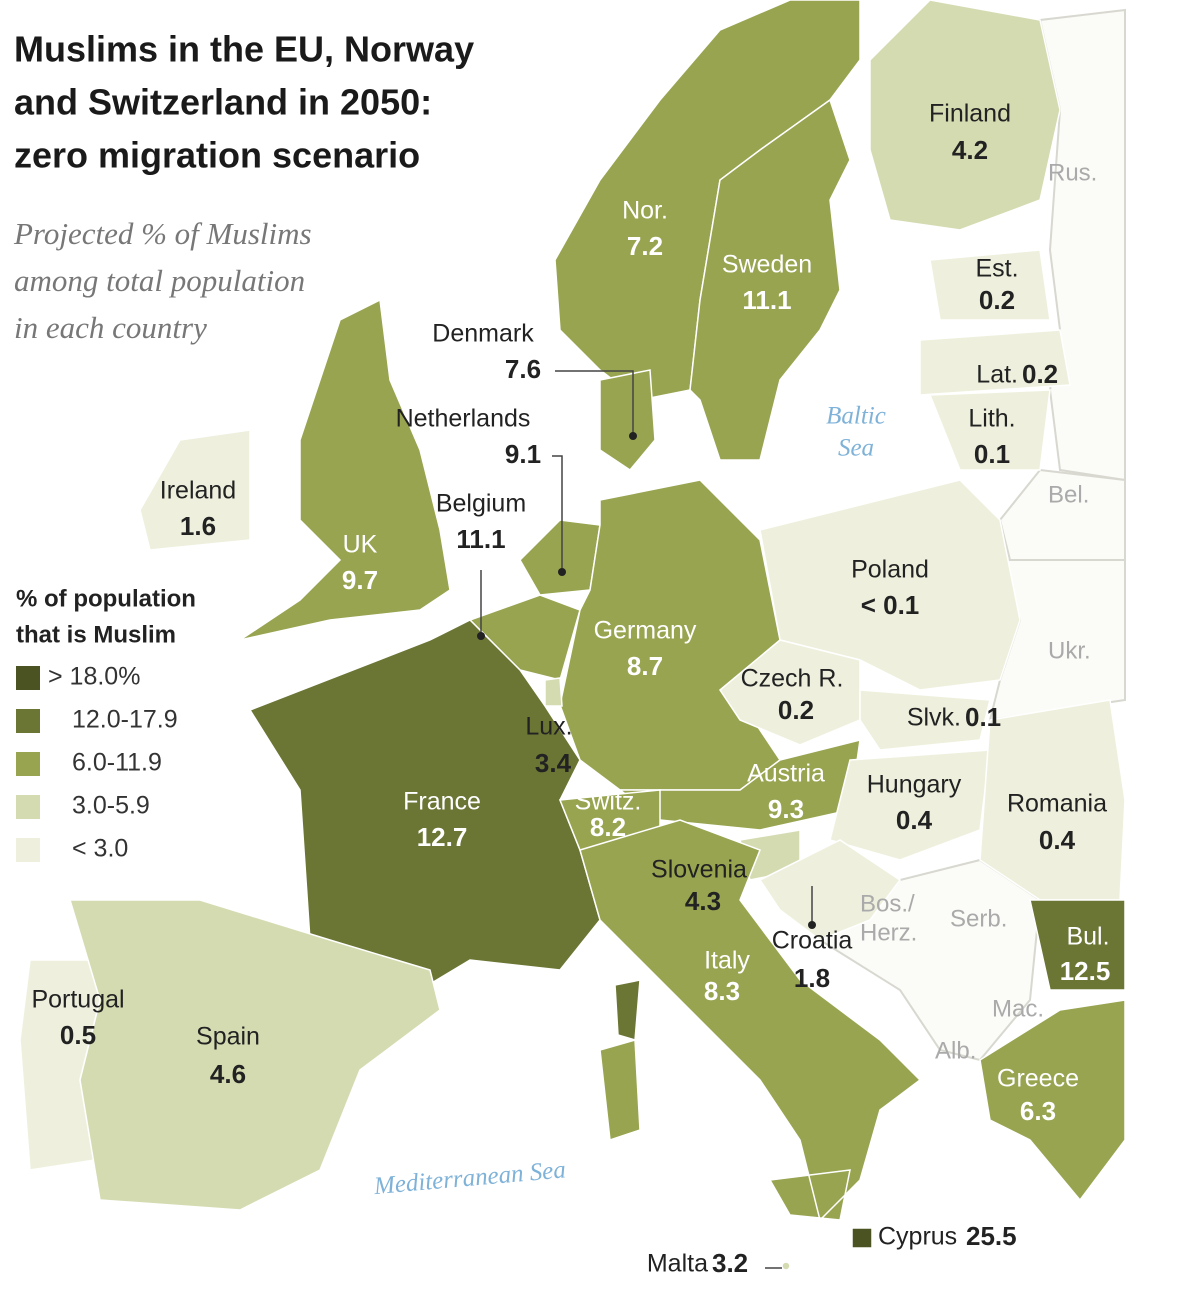  I want to click on subtitle-line: among total population, so click(159, 280).